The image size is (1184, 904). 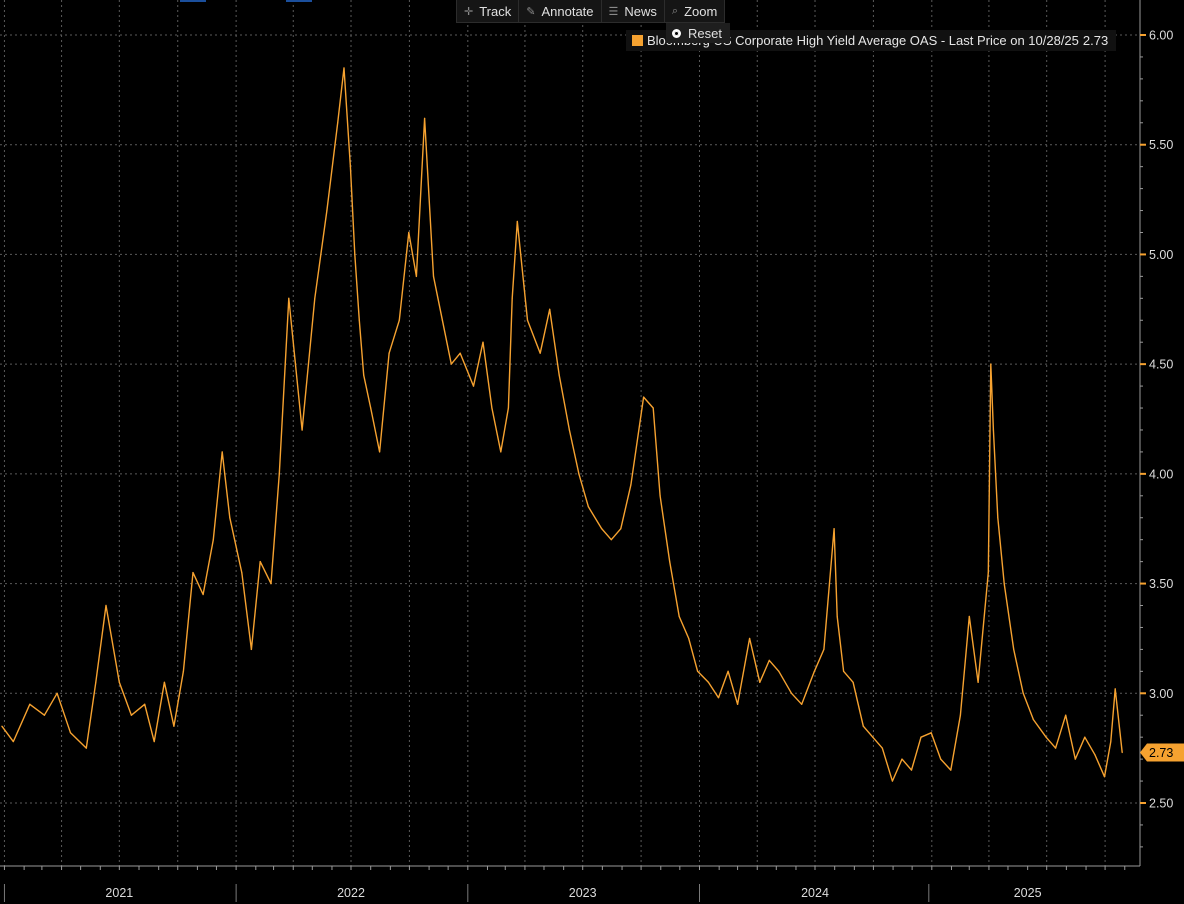 What do you see at coordinates (1161, 694) in the screenshot?
I see `y-tick-label: 3.00` at bounding box center [1161, 694].